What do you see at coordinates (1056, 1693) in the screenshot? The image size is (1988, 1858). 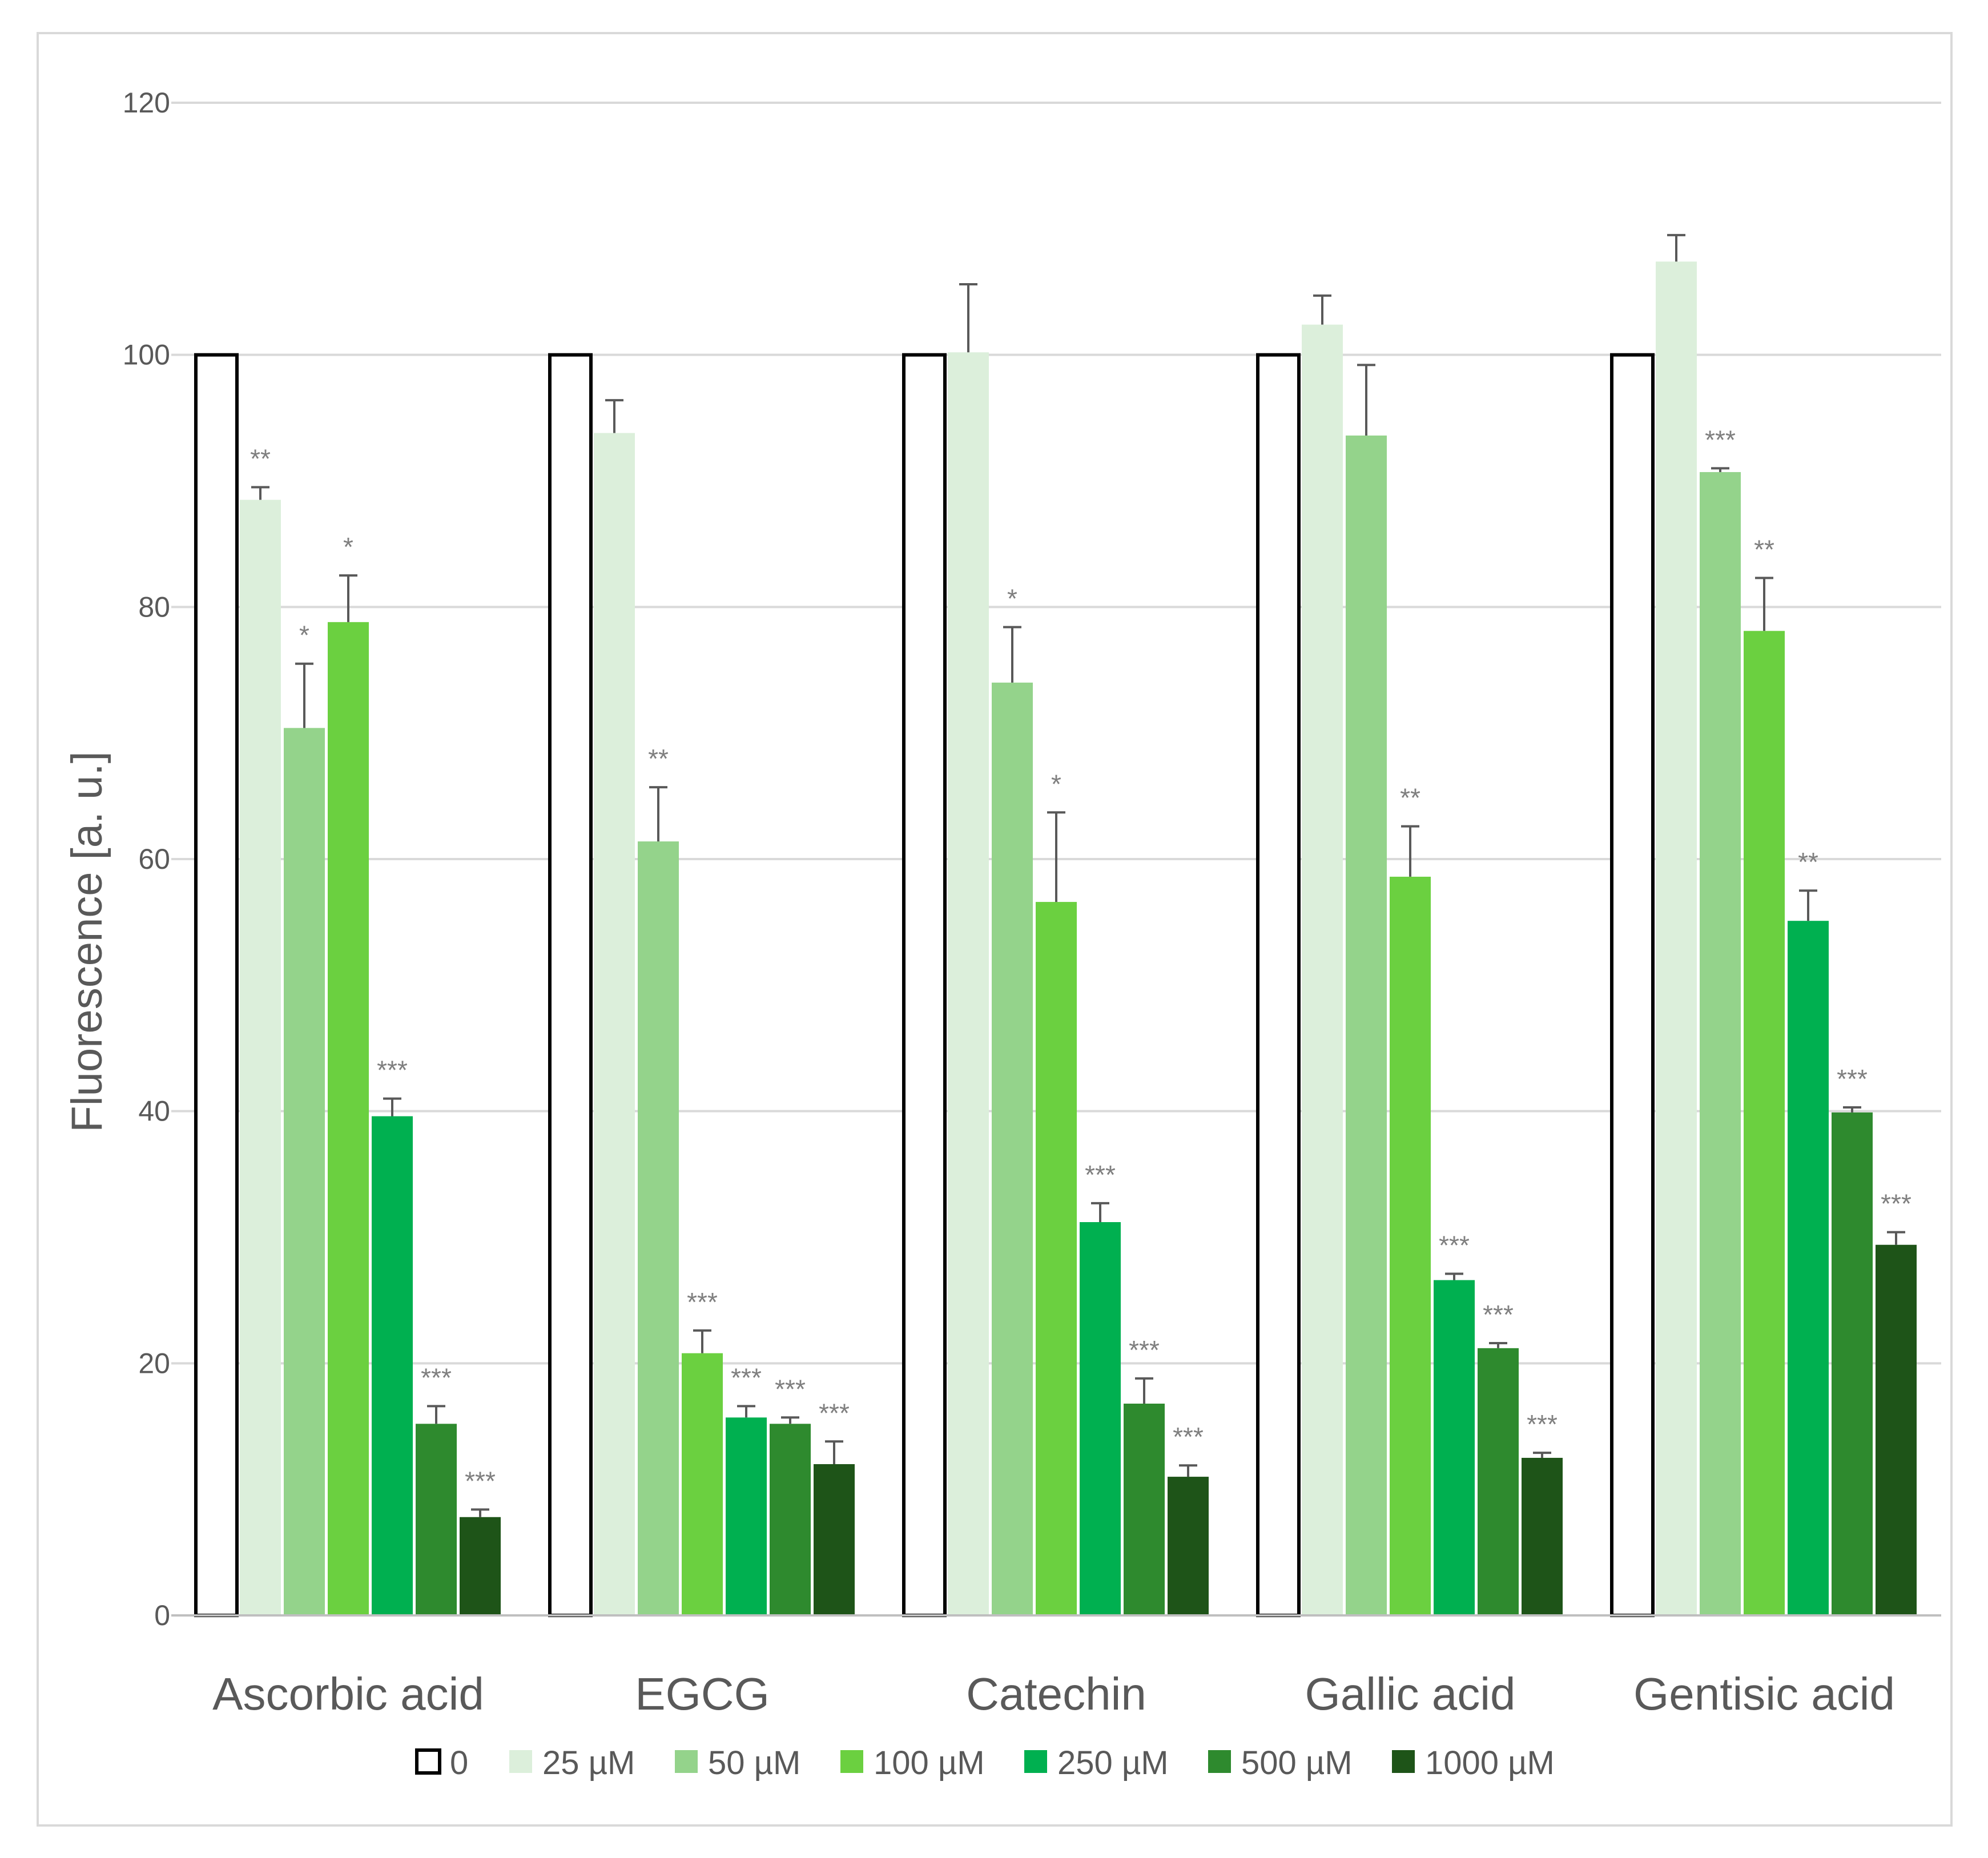 I see `x-category-label: Catechin` at bounding box center [1056, 1693].